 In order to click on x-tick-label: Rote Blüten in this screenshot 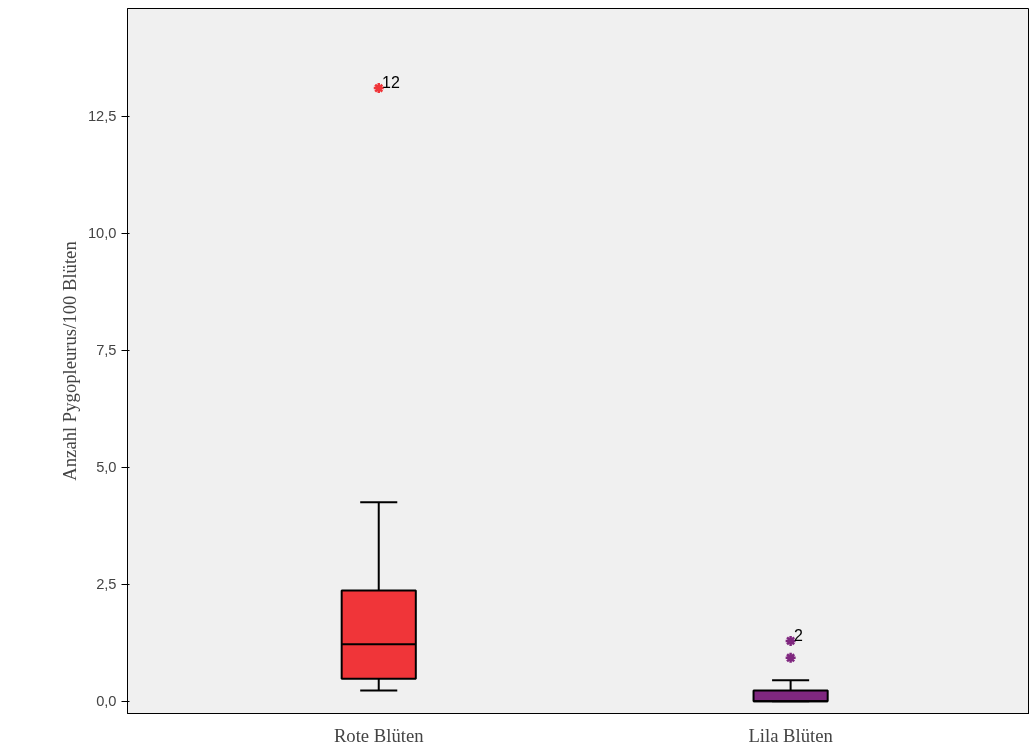, I will do `click(379, 735)`.